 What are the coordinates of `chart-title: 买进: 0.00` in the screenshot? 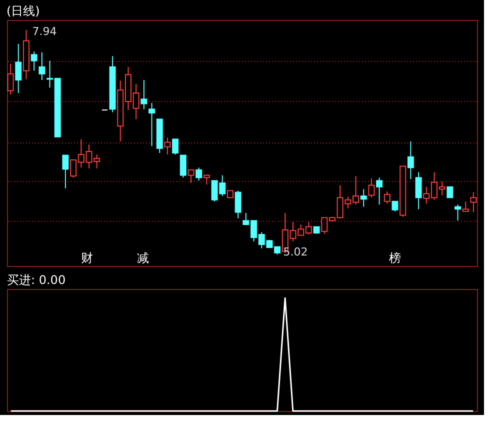 It's located at (36, 280).